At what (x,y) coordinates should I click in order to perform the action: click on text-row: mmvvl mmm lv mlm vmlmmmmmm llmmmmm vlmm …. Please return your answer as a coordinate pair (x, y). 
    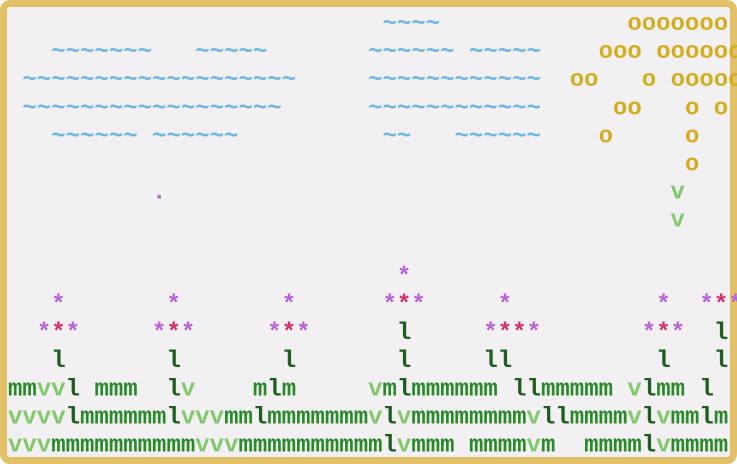
    Looking at the image, I should click on (361, 390).